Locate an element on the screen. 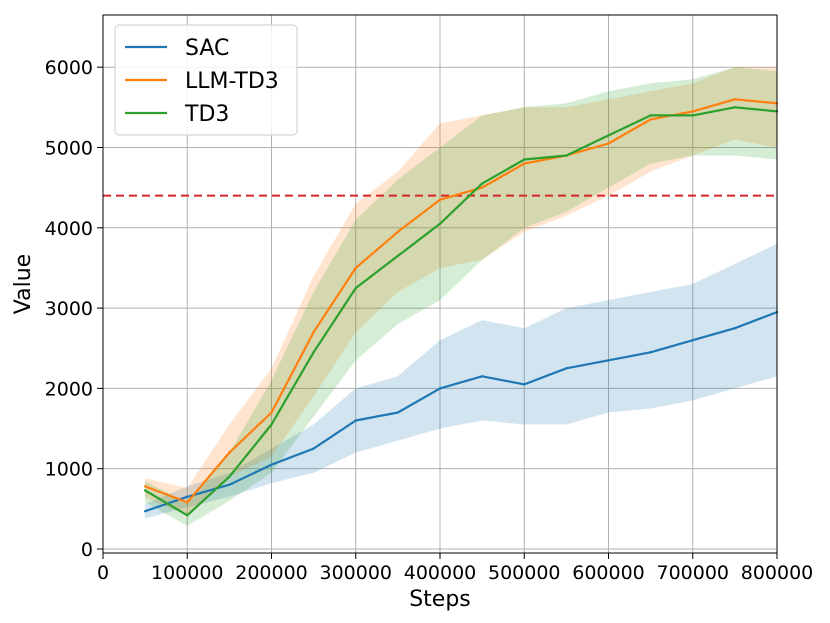  x-tick-label: 700000 is located at coordinates (692, 573).